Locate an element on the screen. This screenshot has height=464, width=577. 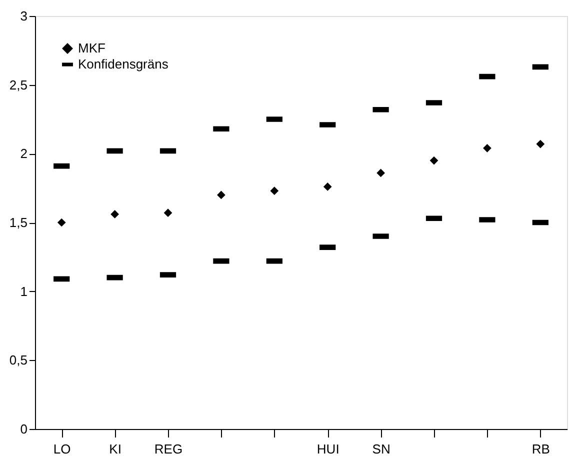
x-tick-label: KI is located at coordinates (115, 449).